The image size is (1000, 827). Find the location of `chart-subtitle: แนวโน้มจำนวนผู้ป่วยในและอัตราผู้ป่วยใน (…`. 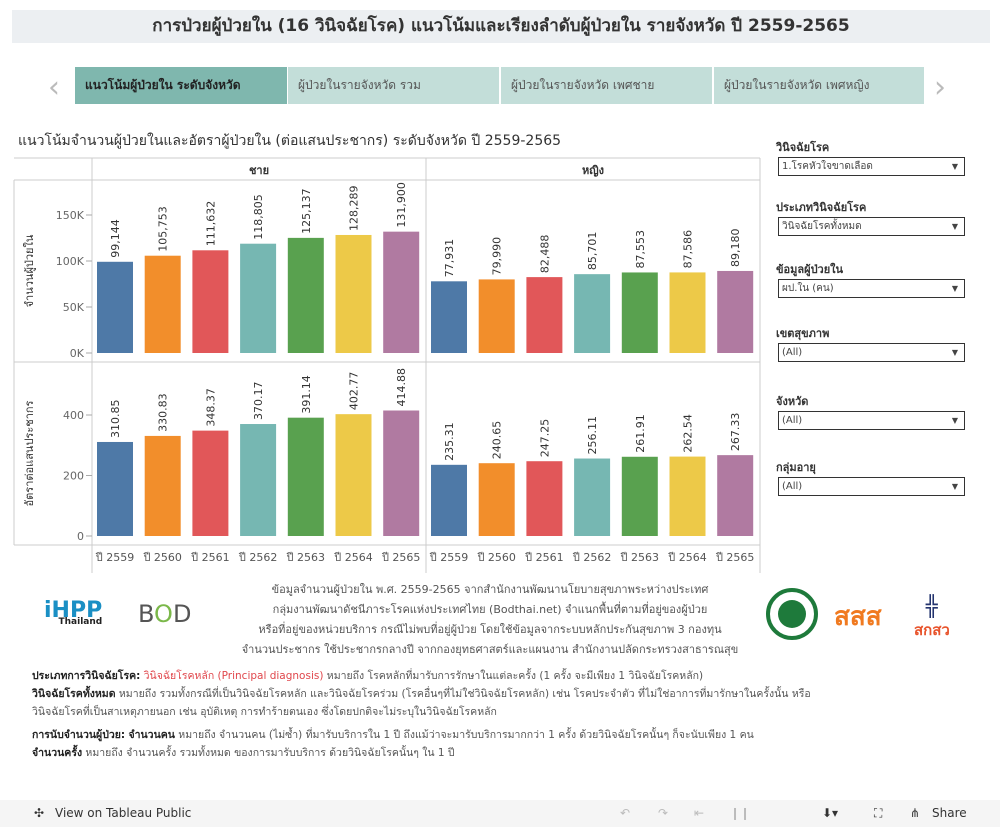

chart-subtitle: แนวโน้มจำนวนผู้ป่วยในและอัตราผู้ป่วยใน (… is located at coordinates (290, 141).